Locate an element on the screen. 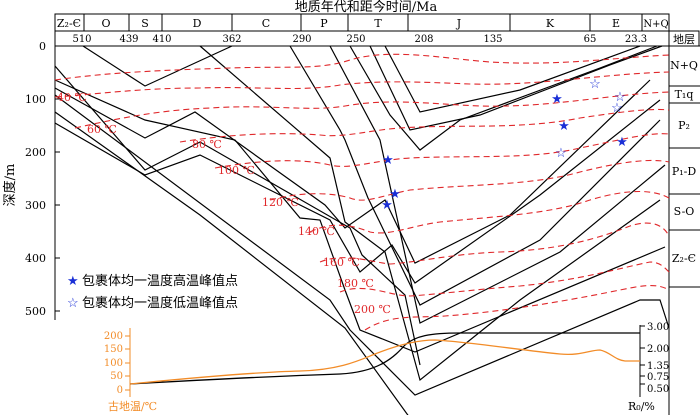 The height and width of the screenshot is (415, 700). strata-label: S-O is located at coordinates (684, 211).